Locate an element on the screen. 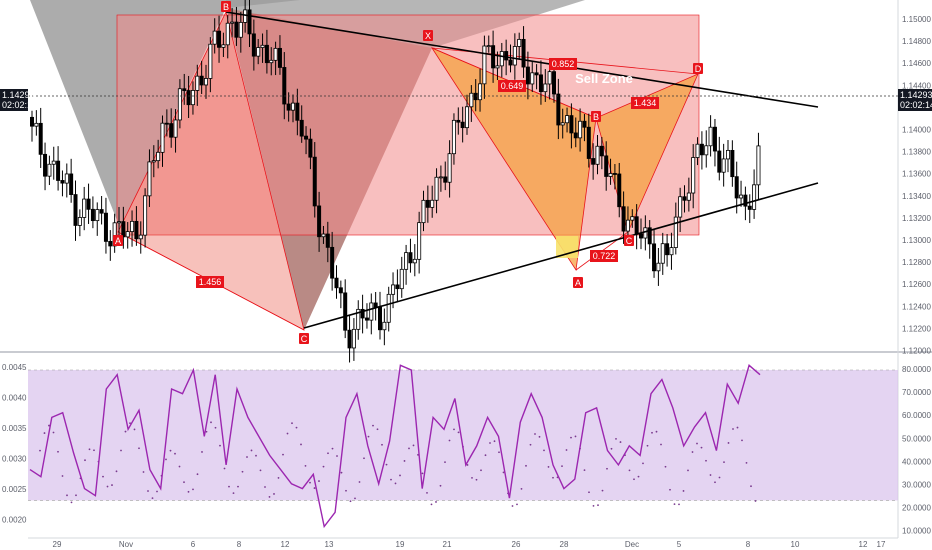 The image size is (932, 550). left-countdown-text: 02:02:14 is located at coordinates (19, 105).